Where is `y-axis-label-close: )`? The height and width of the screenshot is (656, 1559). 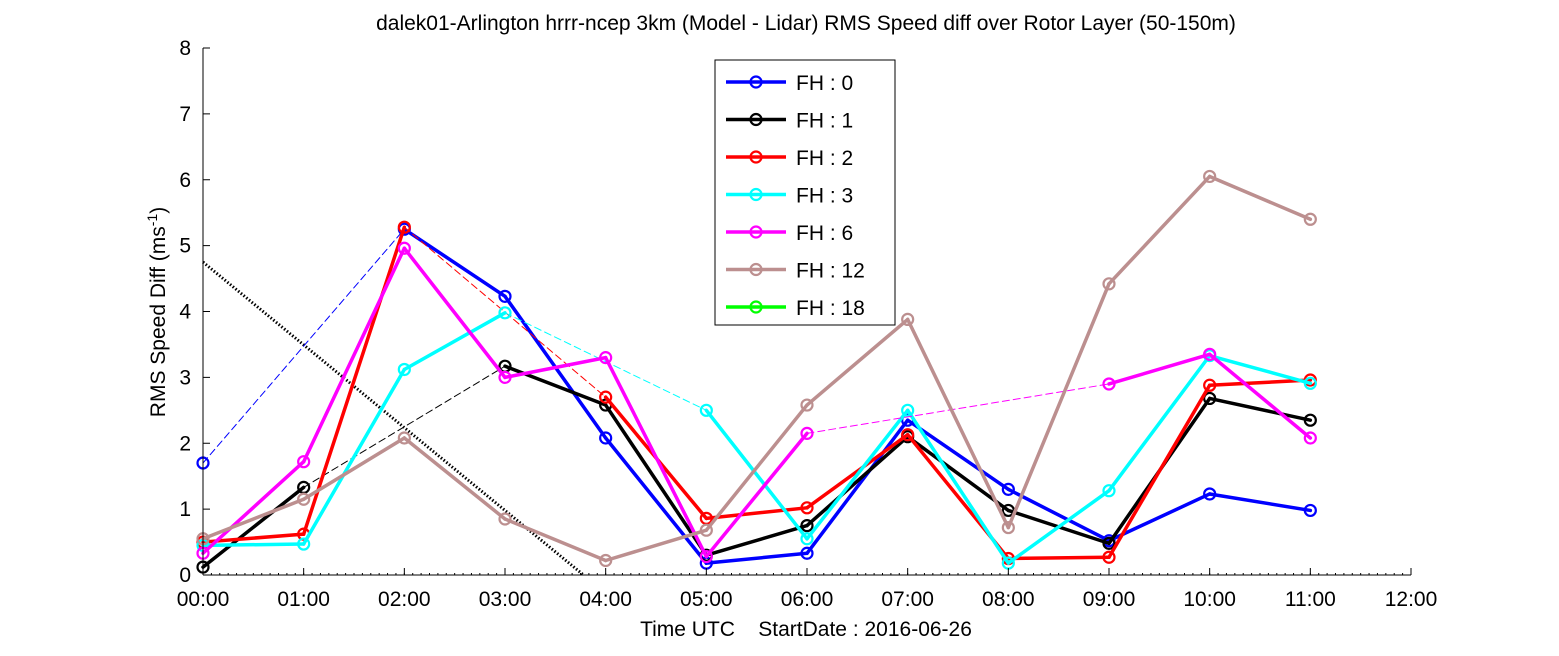 y-axis-label-close: ) is located at coordinates (158, 210).